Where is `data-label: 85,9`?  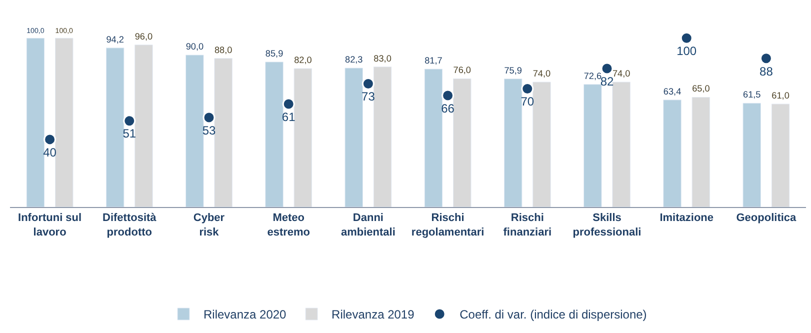
data-label: 85,9 is located at coordinates (274, 53).